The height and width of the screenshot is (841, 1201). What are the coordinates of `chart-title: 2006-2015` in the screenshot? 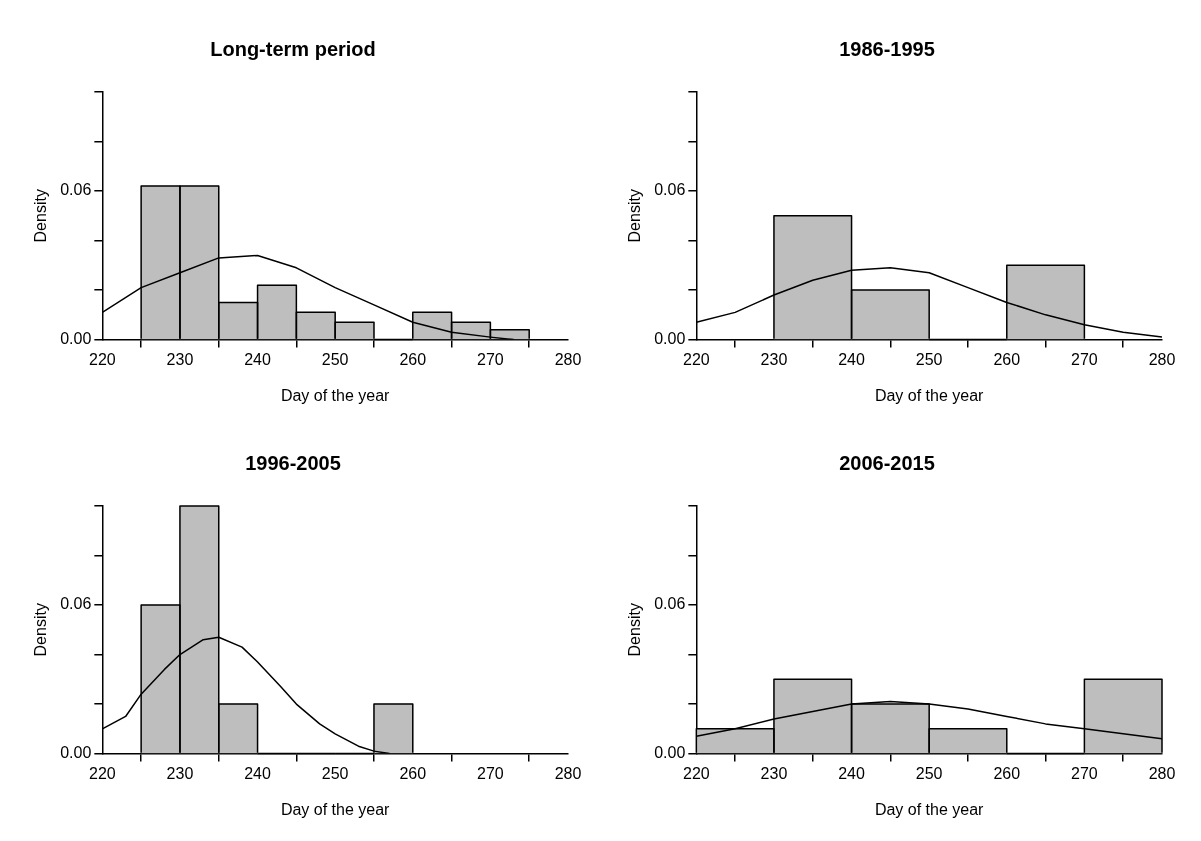 It's located at (887, 462).